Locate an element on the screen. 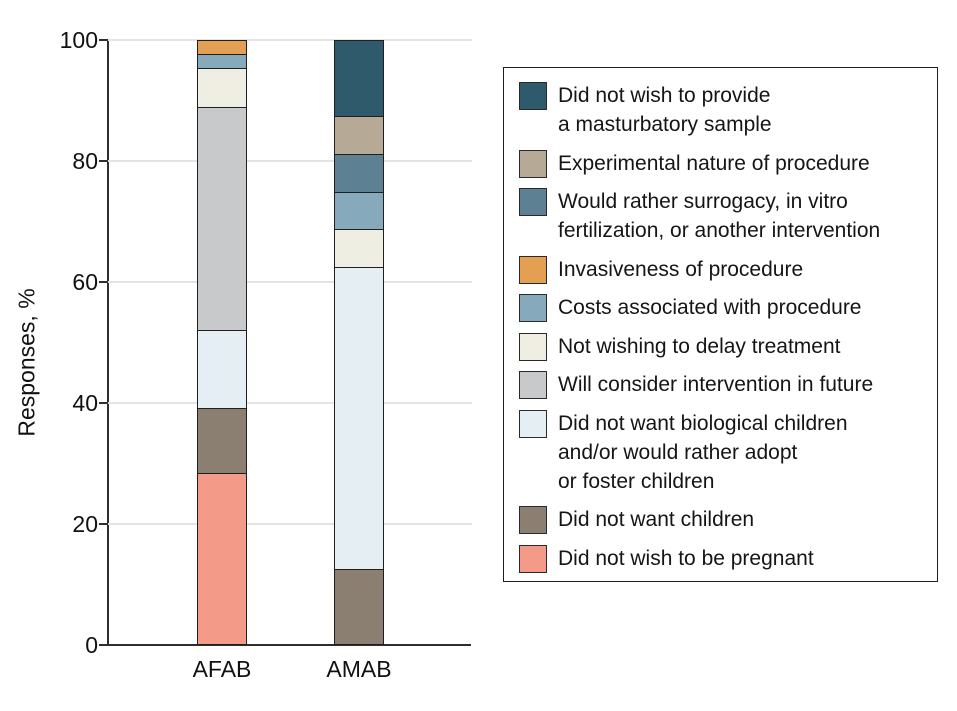  y-tick-label-100: 100 is located at coordinates (78, 40).